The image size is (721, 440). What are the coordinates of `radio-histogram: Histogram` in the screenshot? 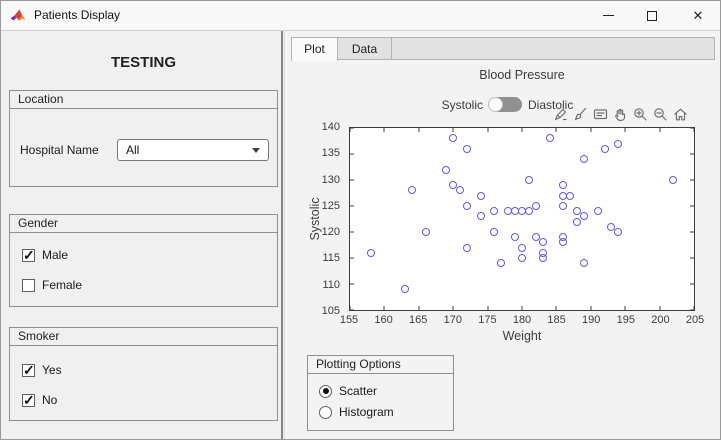 It's located at (356, 412).